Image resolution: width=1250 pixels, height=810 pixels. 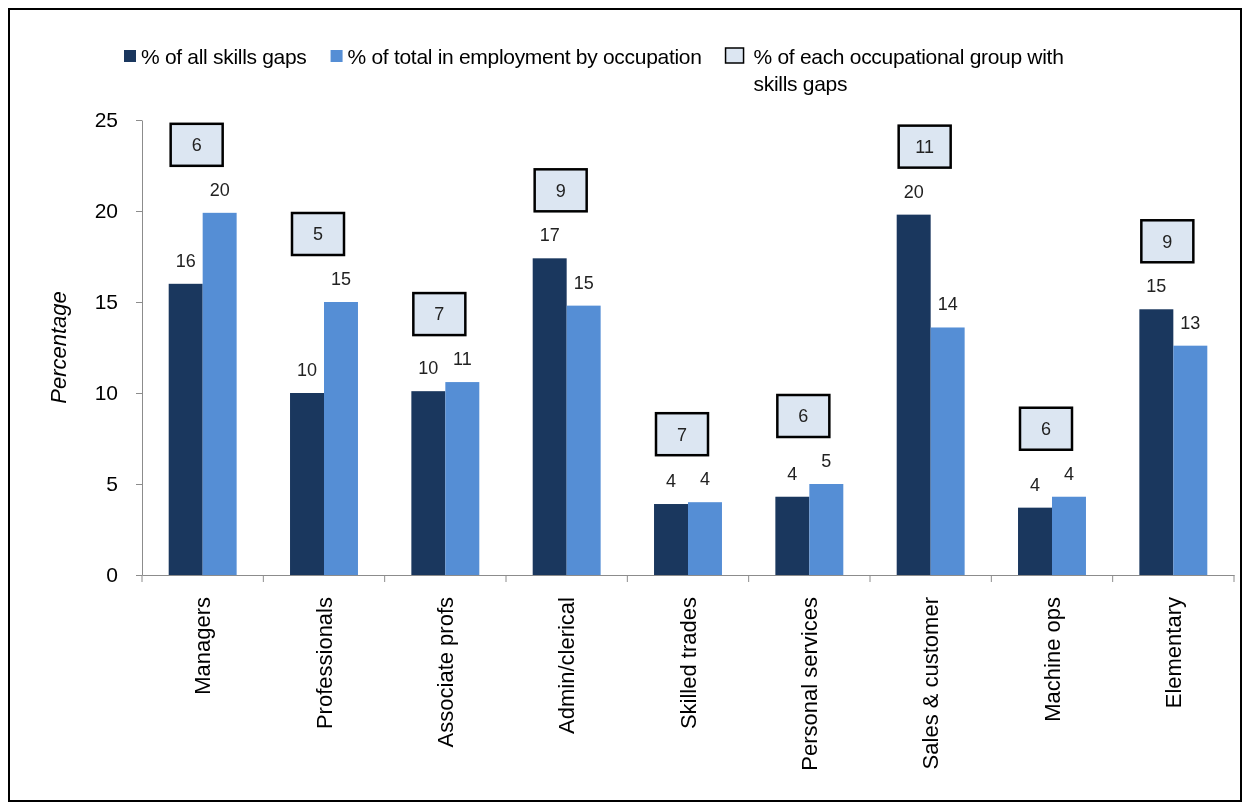 What do you see at coordinates (826, 461) in the screenshot?
I see `data-label: 5` at bounding box center [826, 461].